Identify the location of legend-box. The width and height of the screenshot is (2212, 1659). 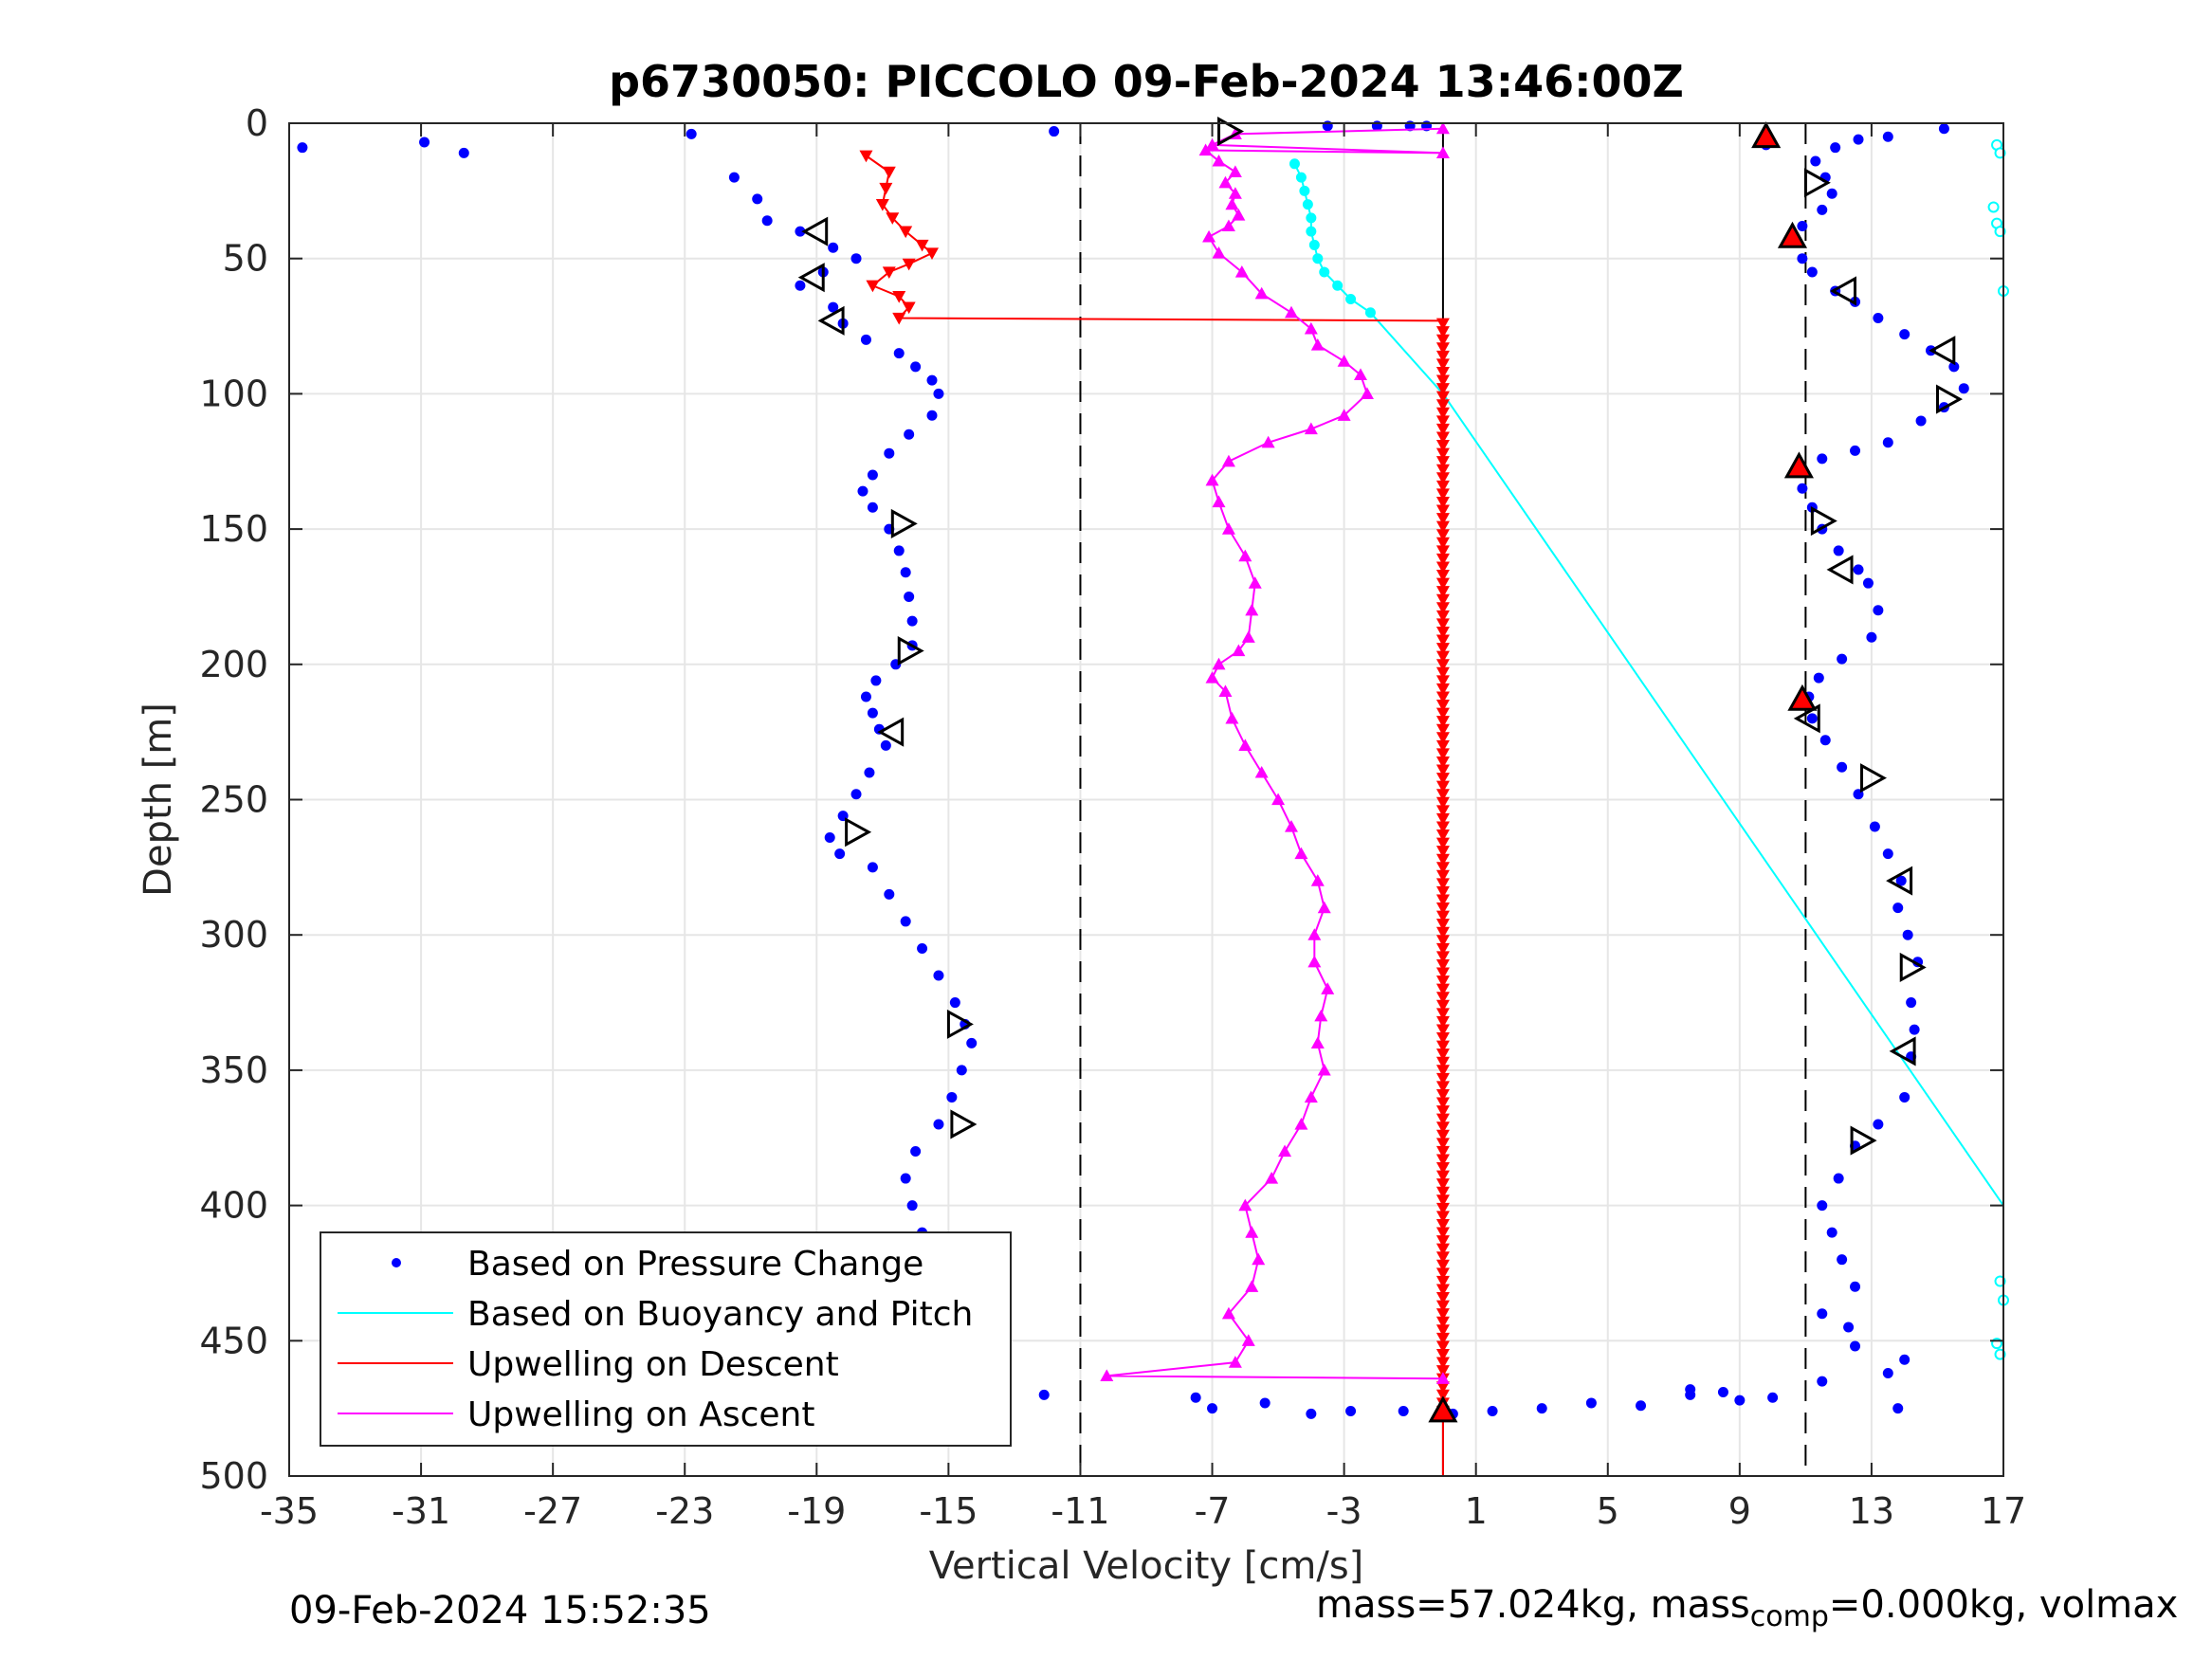
(666, 1339).